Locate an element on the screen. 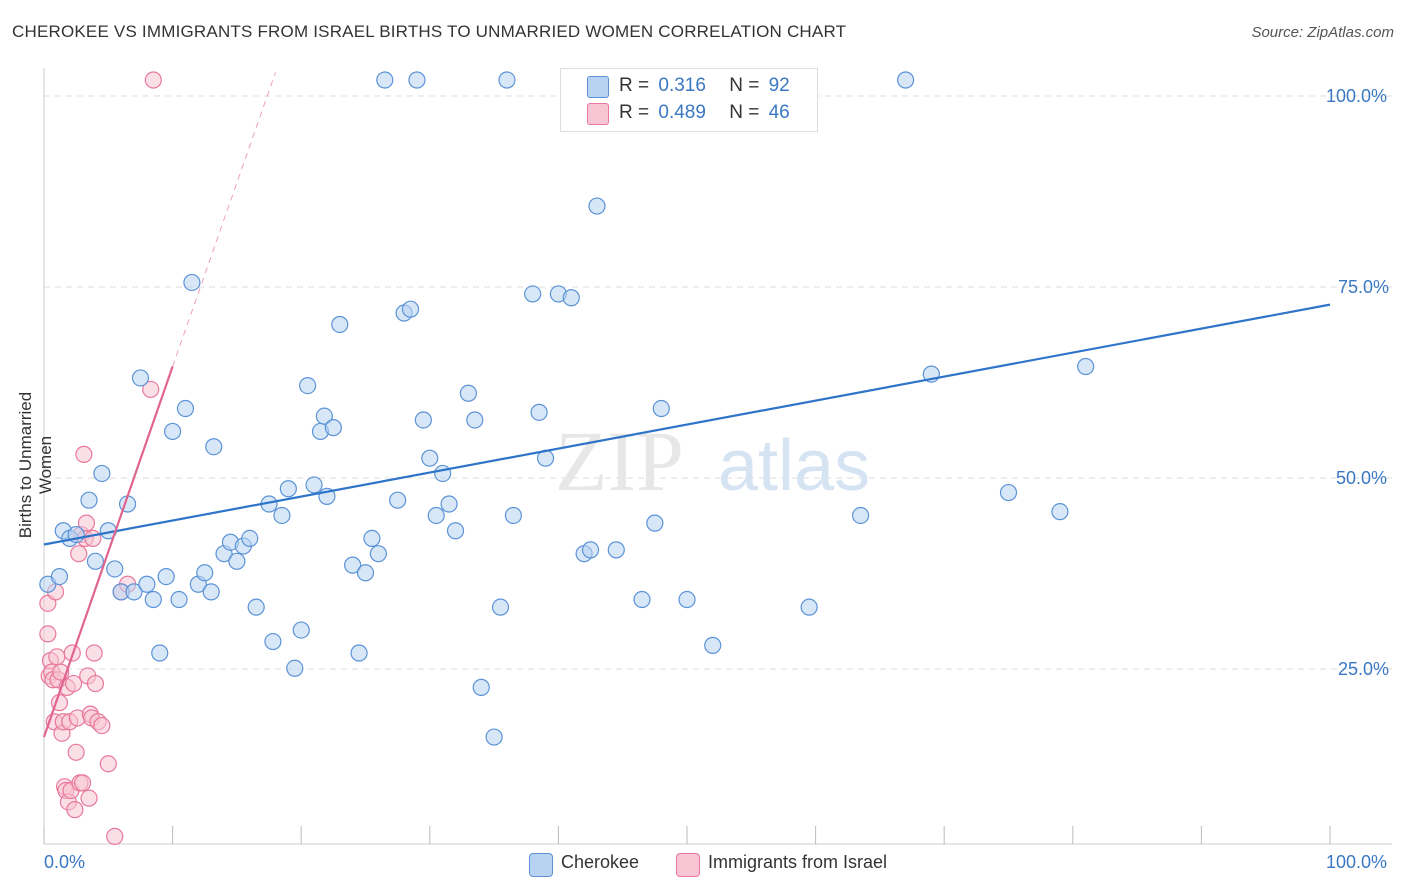 This screenshot has height=892, width=1406. cherokee-stats: R = 0.316 N = 92 is located at coordinates (704, 86).